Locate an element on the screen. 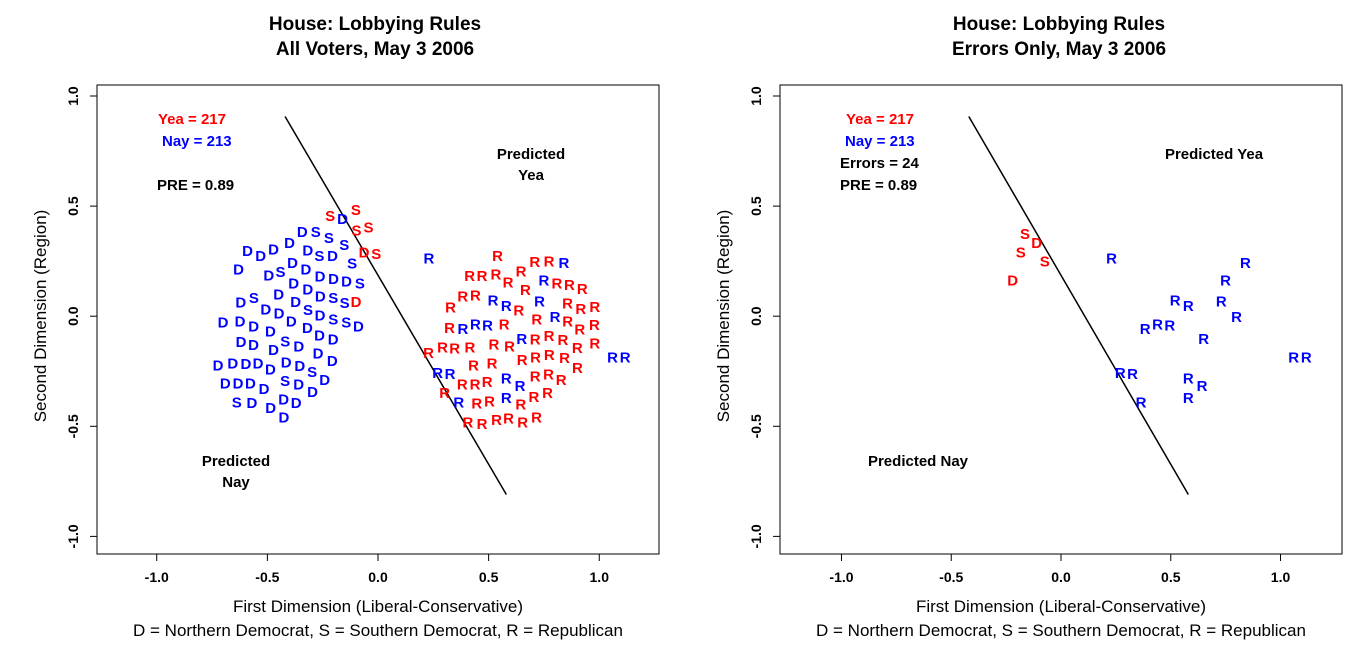  region-nay-line1: Predicted is located at coordinates (236, 461).